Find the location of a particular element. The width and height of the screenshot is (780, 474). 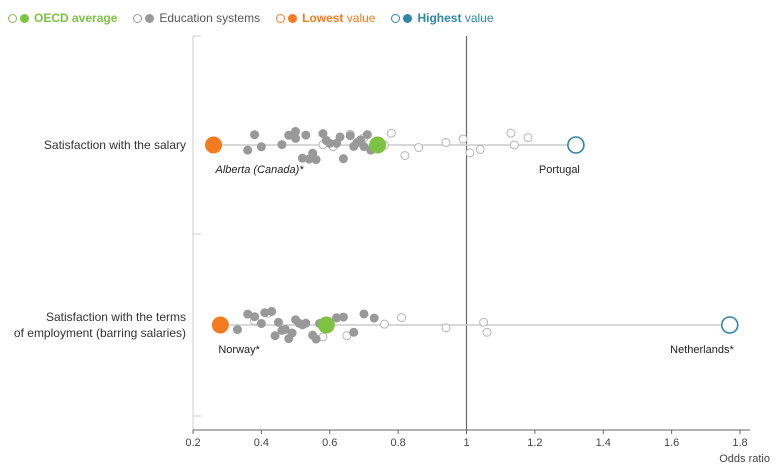

legend-item: Education systems is located at coordinates (196, 18).